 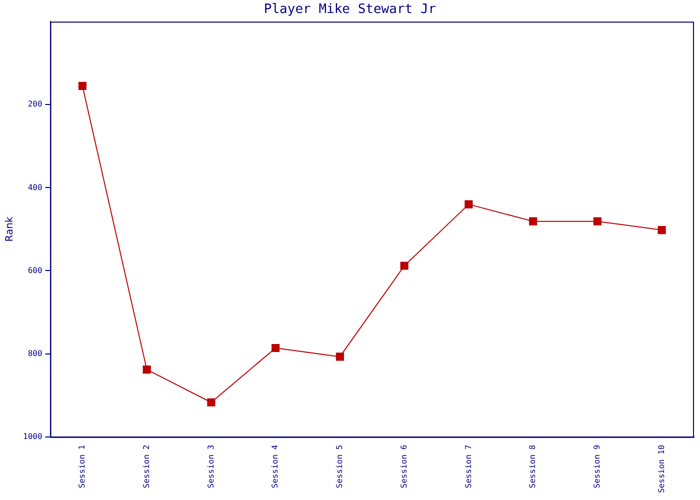 What do you see at coordinates (35, 187) in the screenshot?
I see `y-tick-label: 400` at bounding box center [35, 187].